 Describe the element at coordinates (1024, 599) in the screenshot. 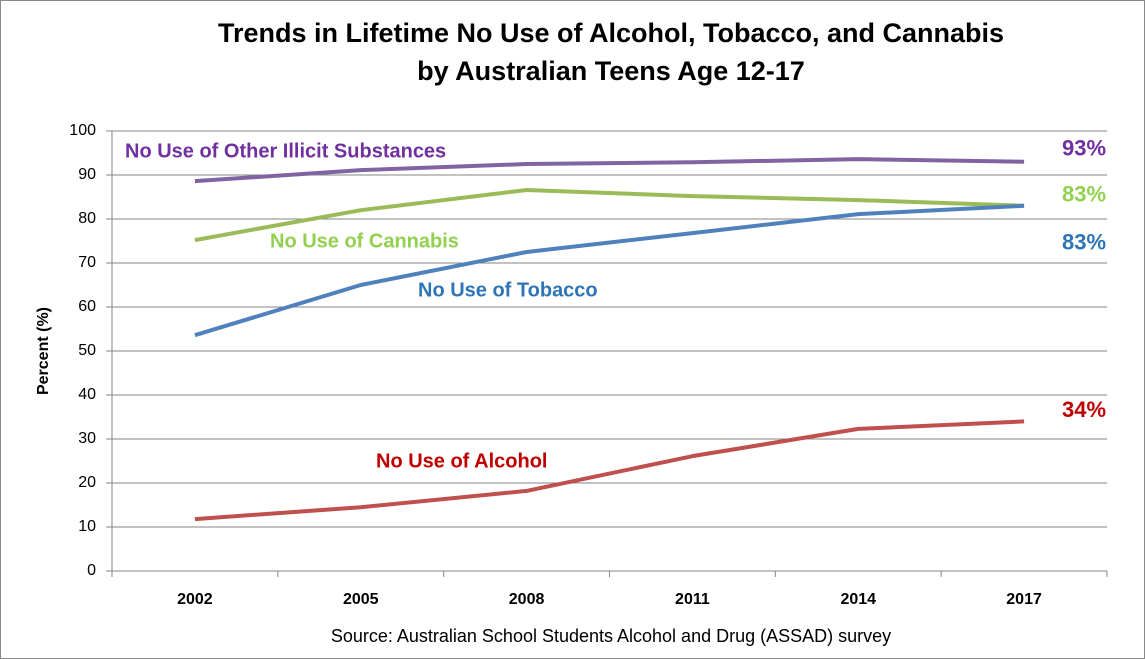

I see `x-tick-label: 2017` at that location.